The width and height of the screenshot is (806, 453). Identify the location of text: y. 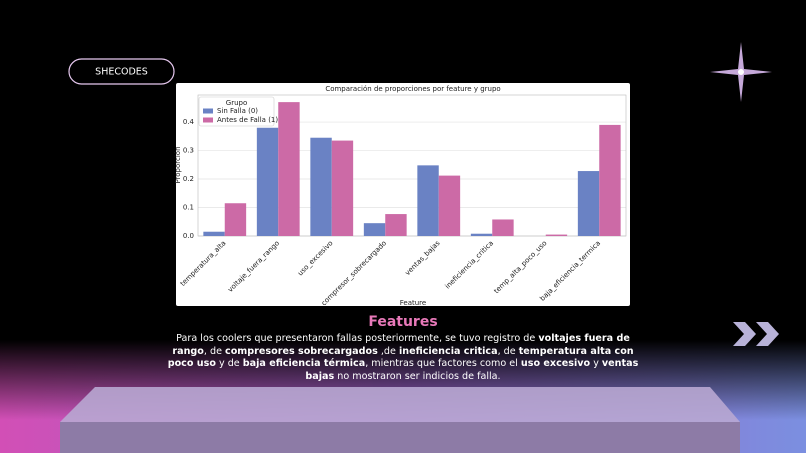
(596, 363).